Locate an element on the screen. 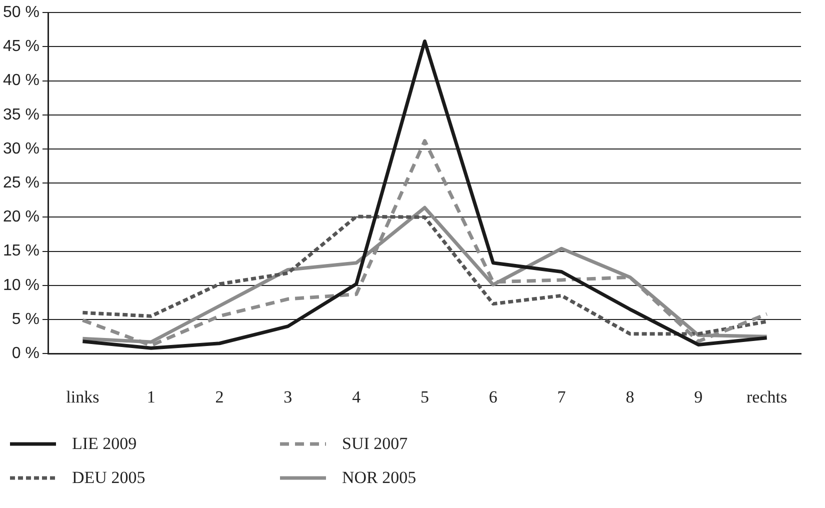  y-tick-label: 50 % is located at coordinates (21, 13).